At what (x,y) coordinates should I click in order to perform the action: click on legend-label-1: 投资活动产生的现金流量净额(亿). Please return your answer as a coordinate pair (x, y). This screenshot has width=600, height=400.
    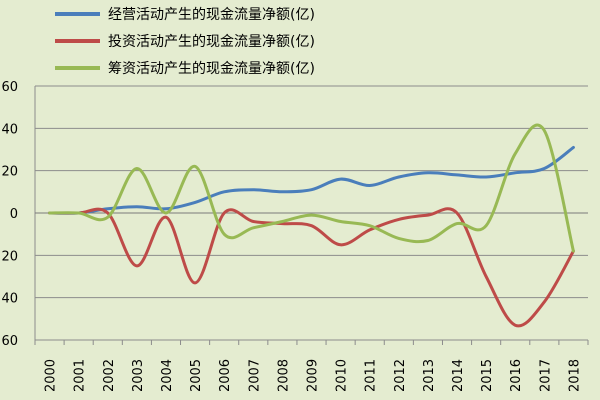
    Looking at the image, I should click on (211, 42).